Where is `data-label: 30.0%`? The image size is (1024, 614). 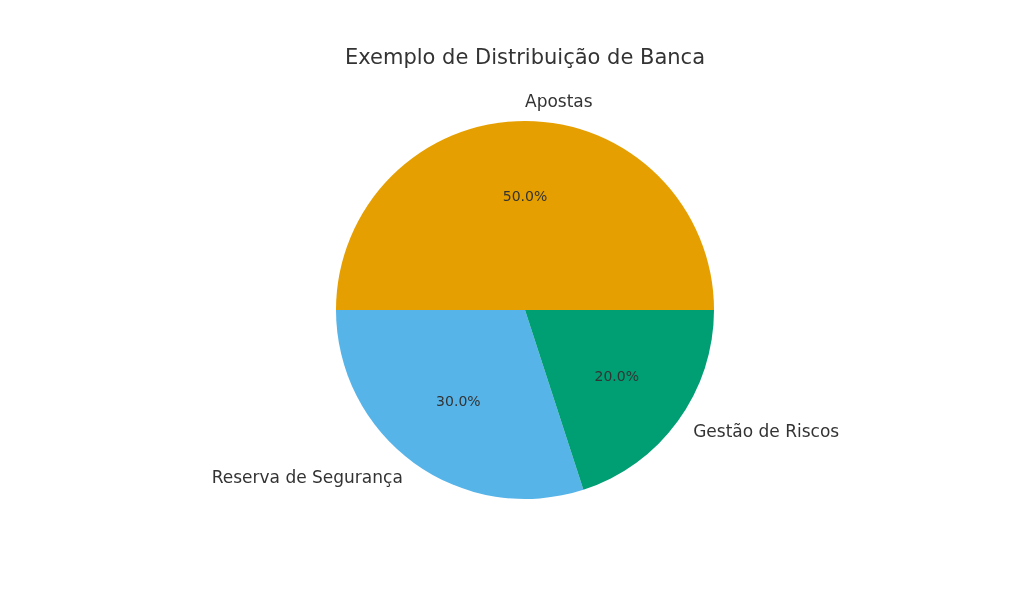 data-label: 30.0% is located at coordinates (458, 400).